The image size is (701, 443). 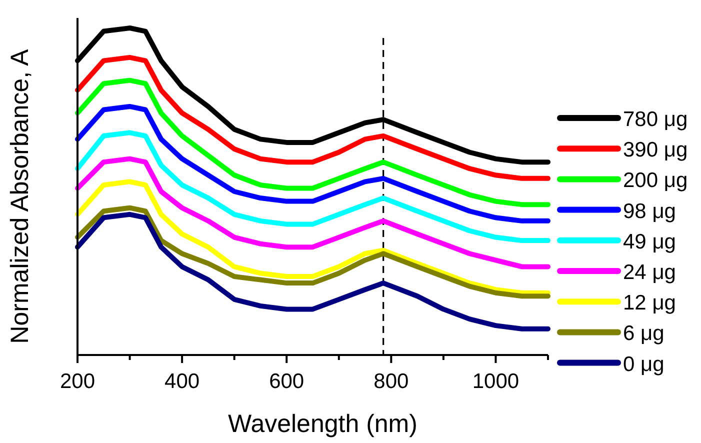 What do you see at coordinates (643, 334) in the screenshot?
I see `legend-label: 6 μg` at bounding box center [643, 334].